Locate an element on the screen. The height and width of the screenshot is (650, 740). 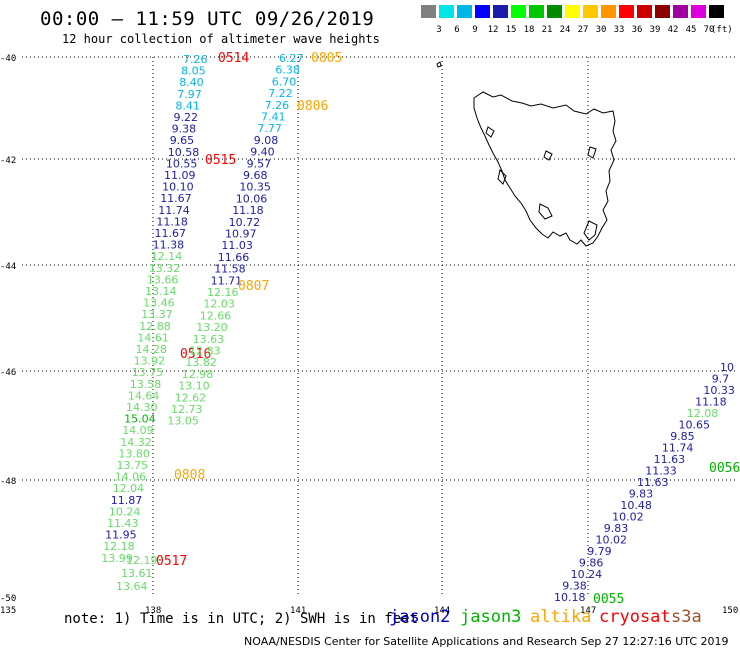
swh-value: 11.66 is located at coordinates (234, 257).